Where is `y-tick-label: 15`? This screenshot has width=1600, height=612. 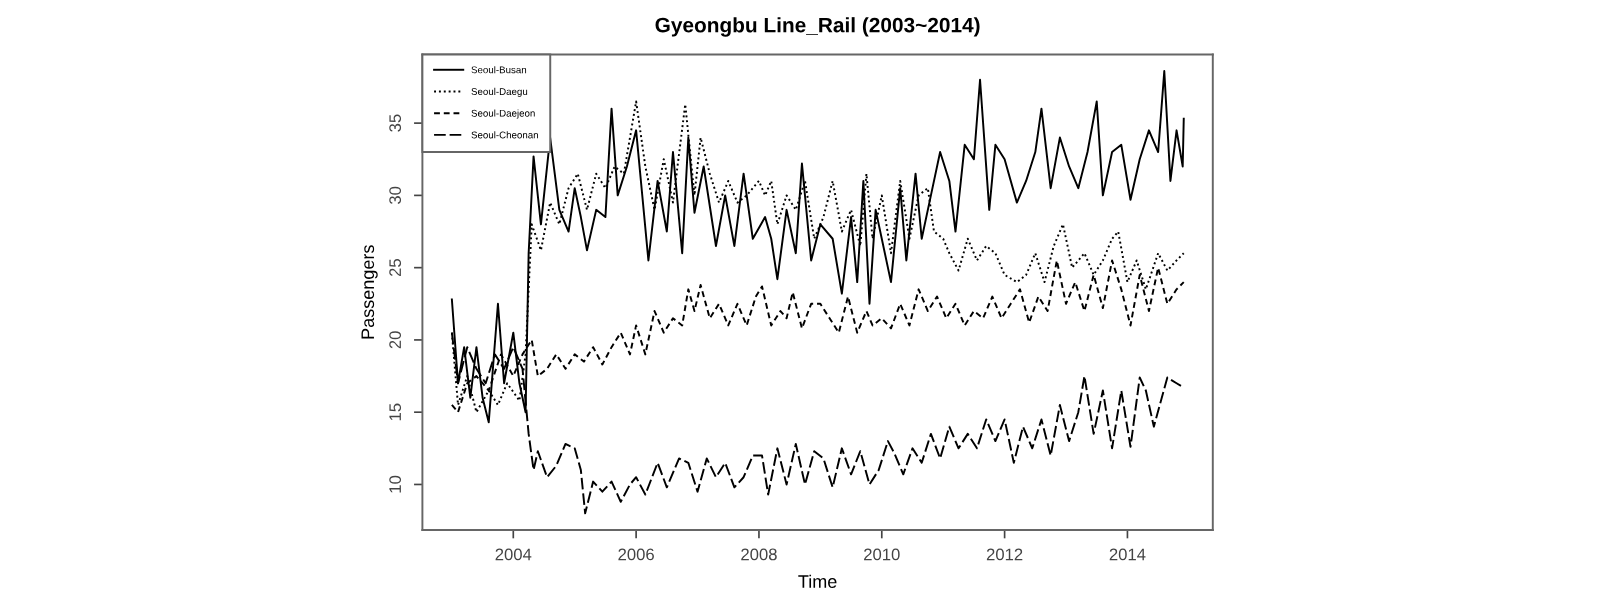
y-tick-label: 15 is located at coordinates (395, 412).